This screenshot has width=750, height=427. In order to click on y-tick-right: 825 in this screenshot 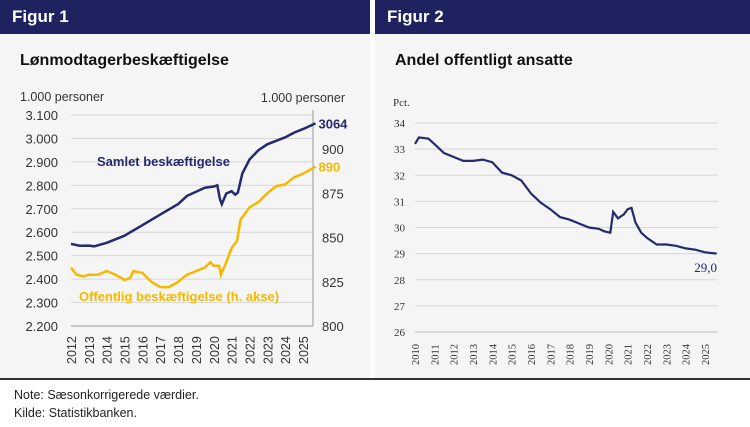, I will do `click(333, 282)`.